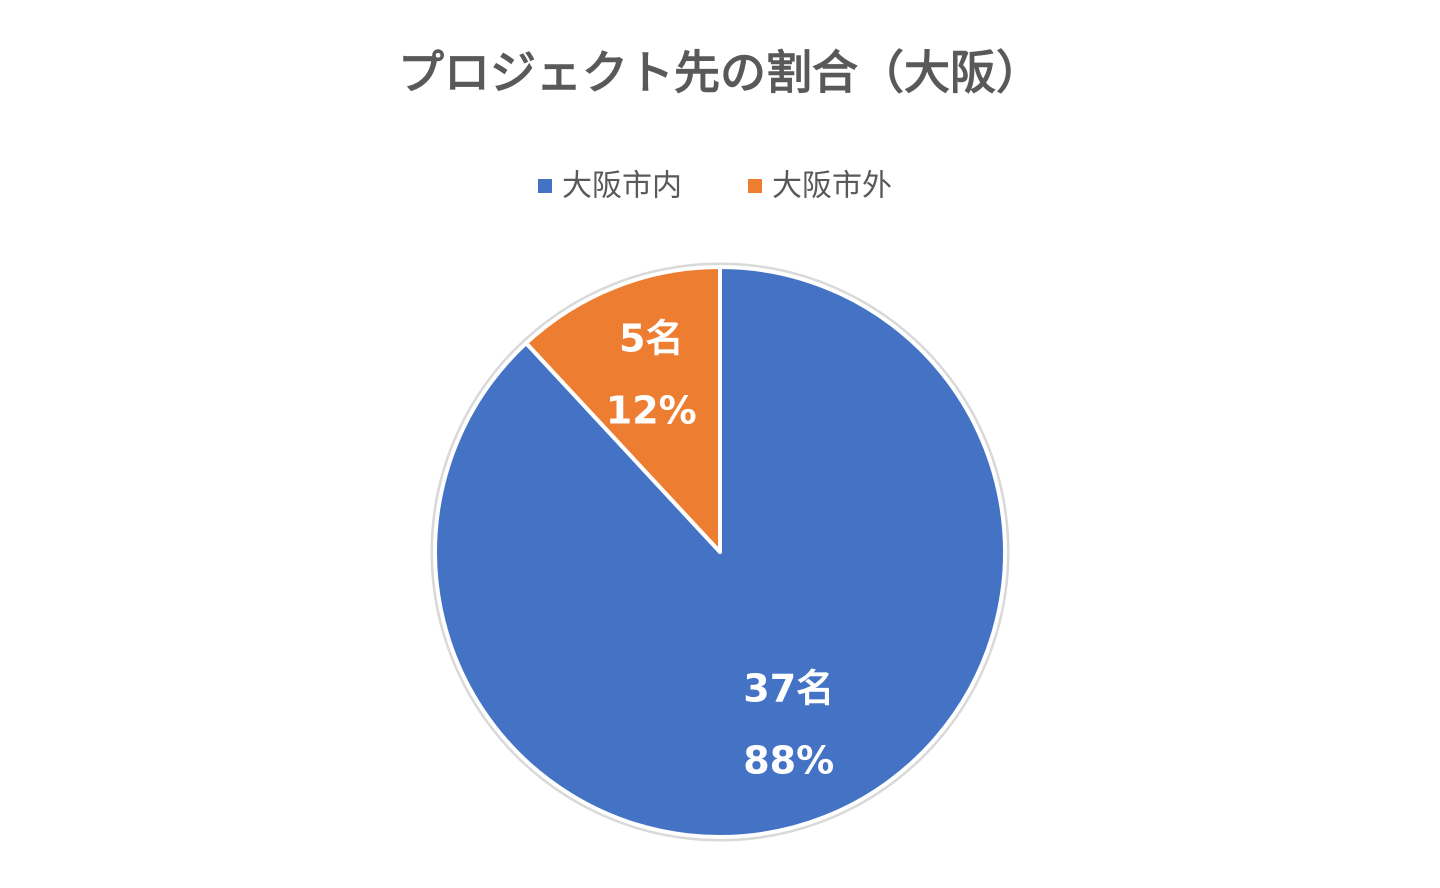 The height and width of the screenshot is (888, 1440). I want to click on percent-label: 12%, so click(651, 410).